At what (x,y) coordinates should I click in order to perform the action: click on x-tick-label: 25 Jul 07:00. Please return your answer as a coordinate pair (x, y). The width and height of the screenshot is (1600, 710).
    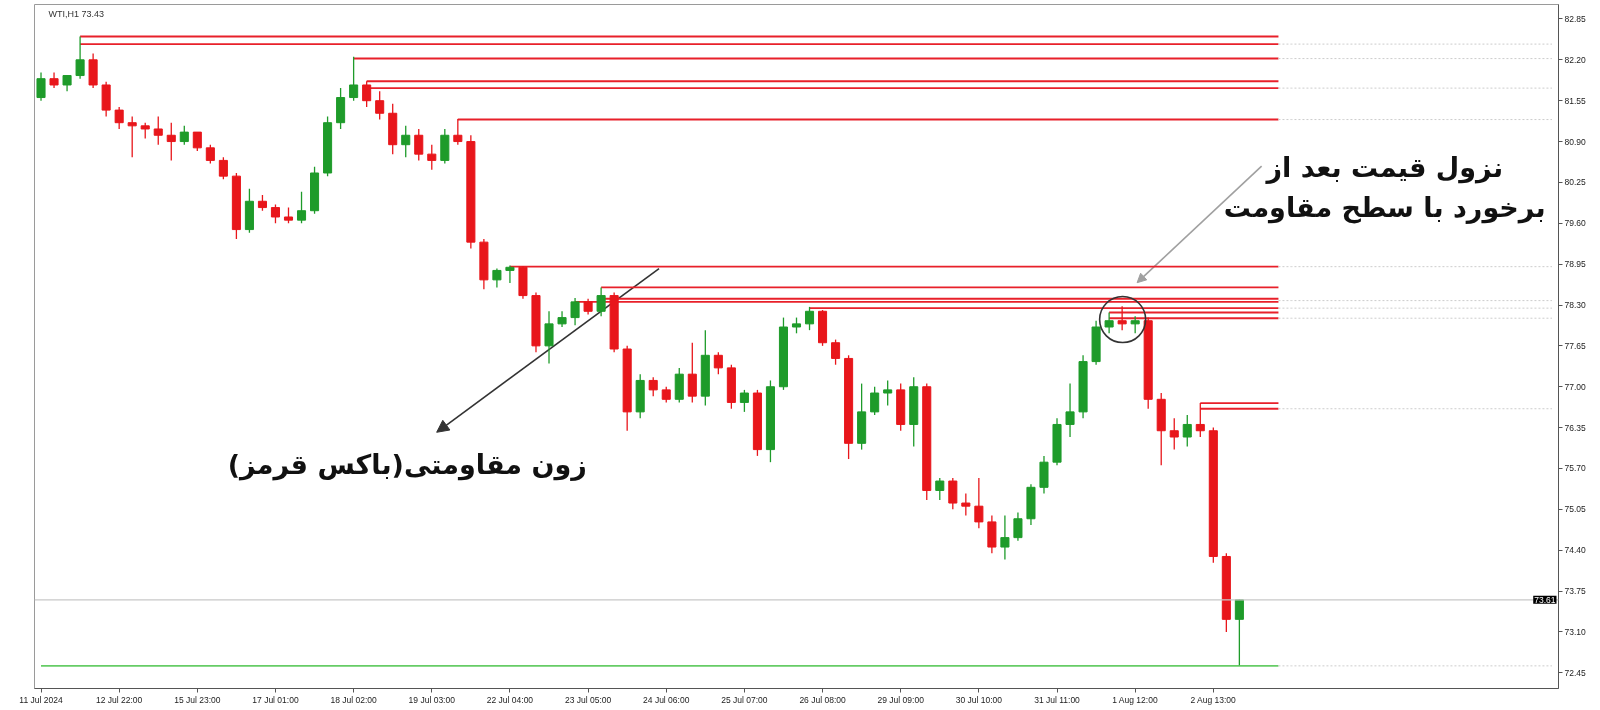
    Looking at the image, I should click on (744, 699).